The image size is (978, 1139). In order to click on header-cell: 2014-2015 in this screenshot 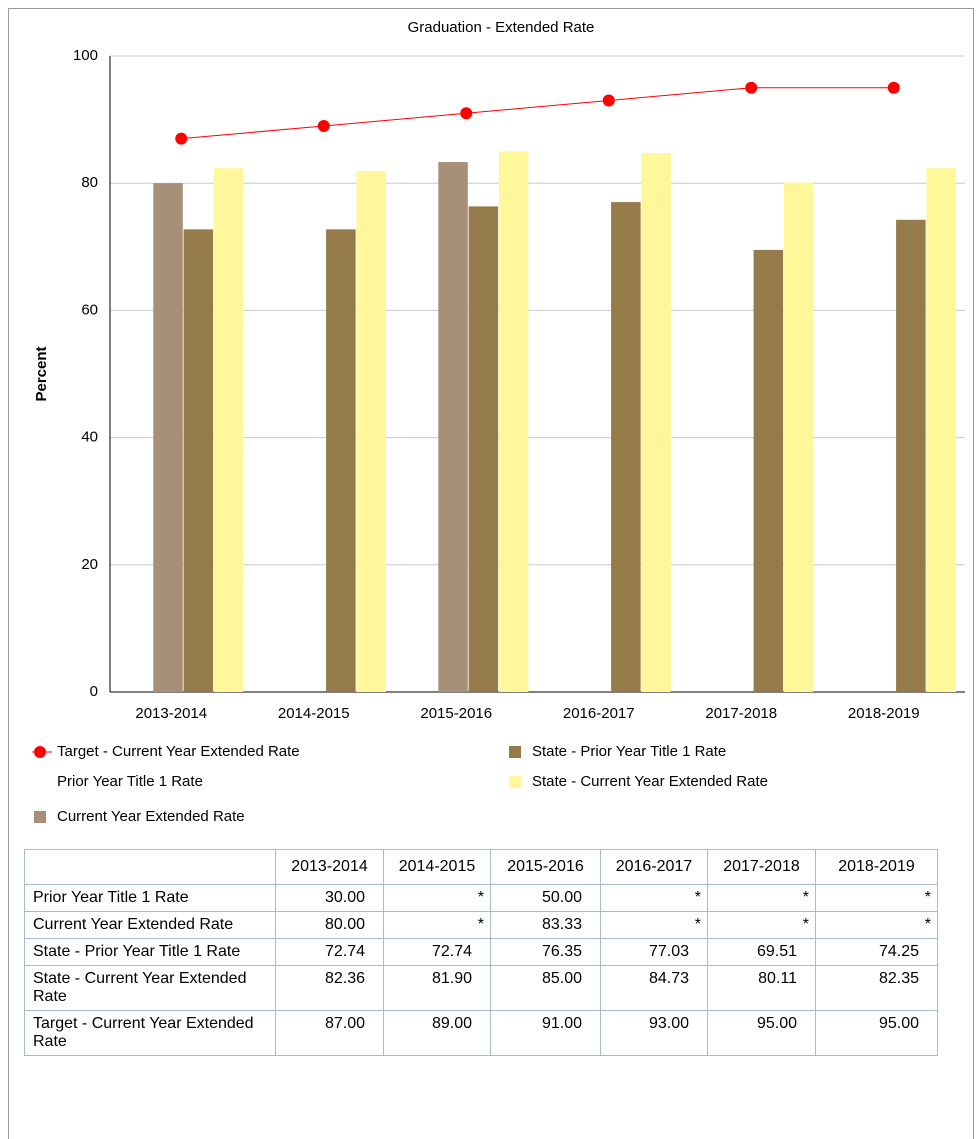, I will do `click(437, 867)`.